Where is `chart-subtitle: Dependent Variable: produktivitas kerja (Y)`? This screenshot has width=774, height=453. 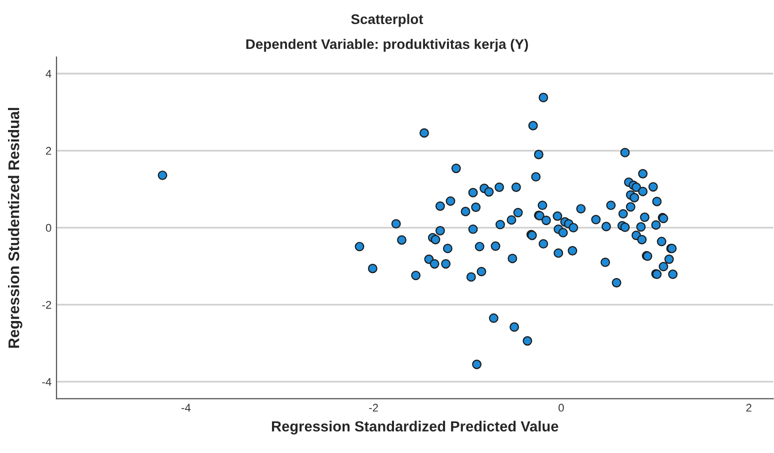 chart-subtitle: Dependent Variable: produktivitas kerja (Y) is located at coordinates (387, 45).